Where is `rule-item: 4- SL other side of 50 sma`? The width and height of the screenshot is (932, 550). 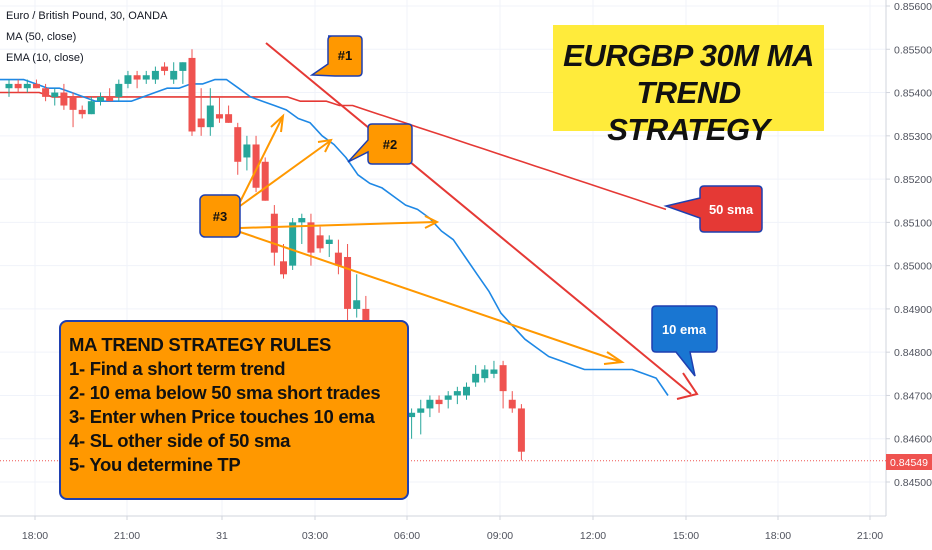
rule-item: 4- SL other side of 50 sma is located at coordinates (180, 440).